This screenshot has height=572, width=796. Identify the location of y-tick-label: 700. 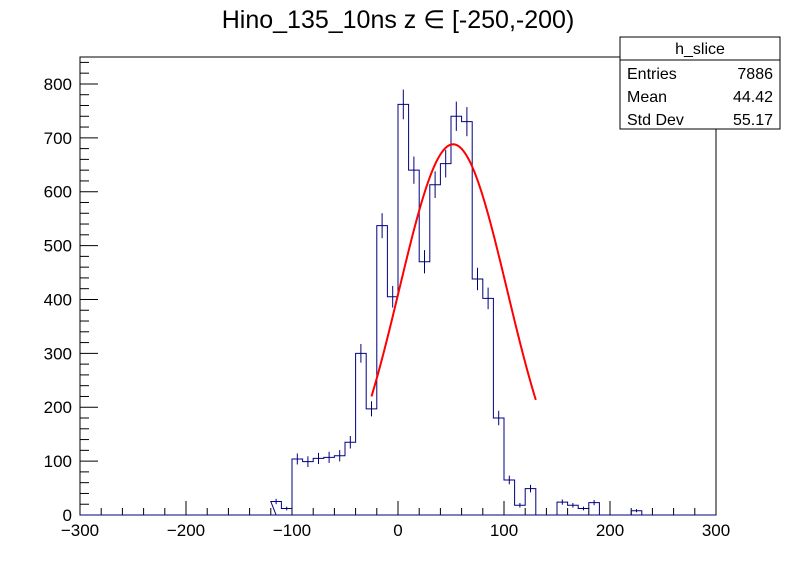
(58, 138).